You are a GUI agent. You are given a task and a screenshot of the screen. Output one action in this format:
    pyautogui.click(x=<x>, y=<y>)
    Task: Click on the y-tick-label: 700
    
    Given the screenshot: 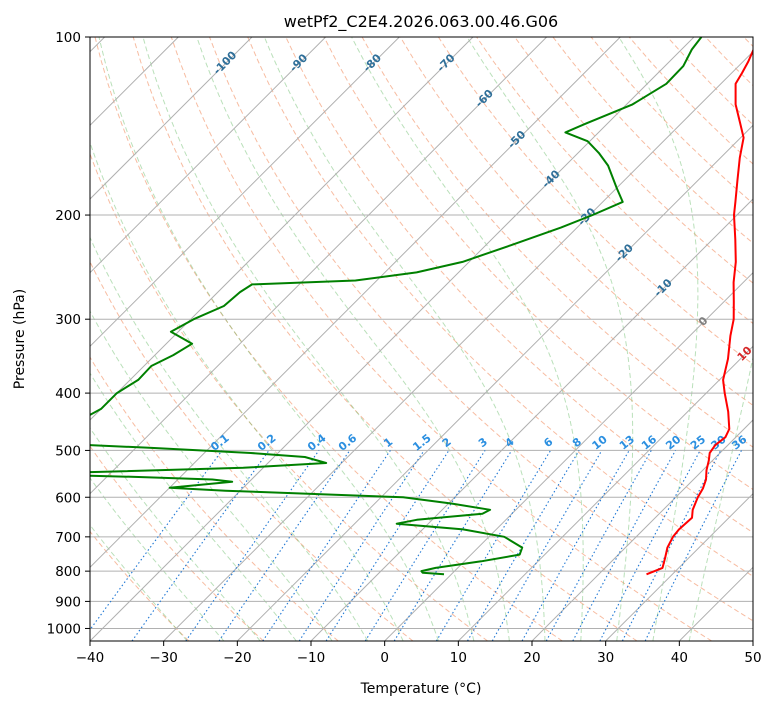 What is the action you would take?
    pyautogui.click(x=68, y=538)
    